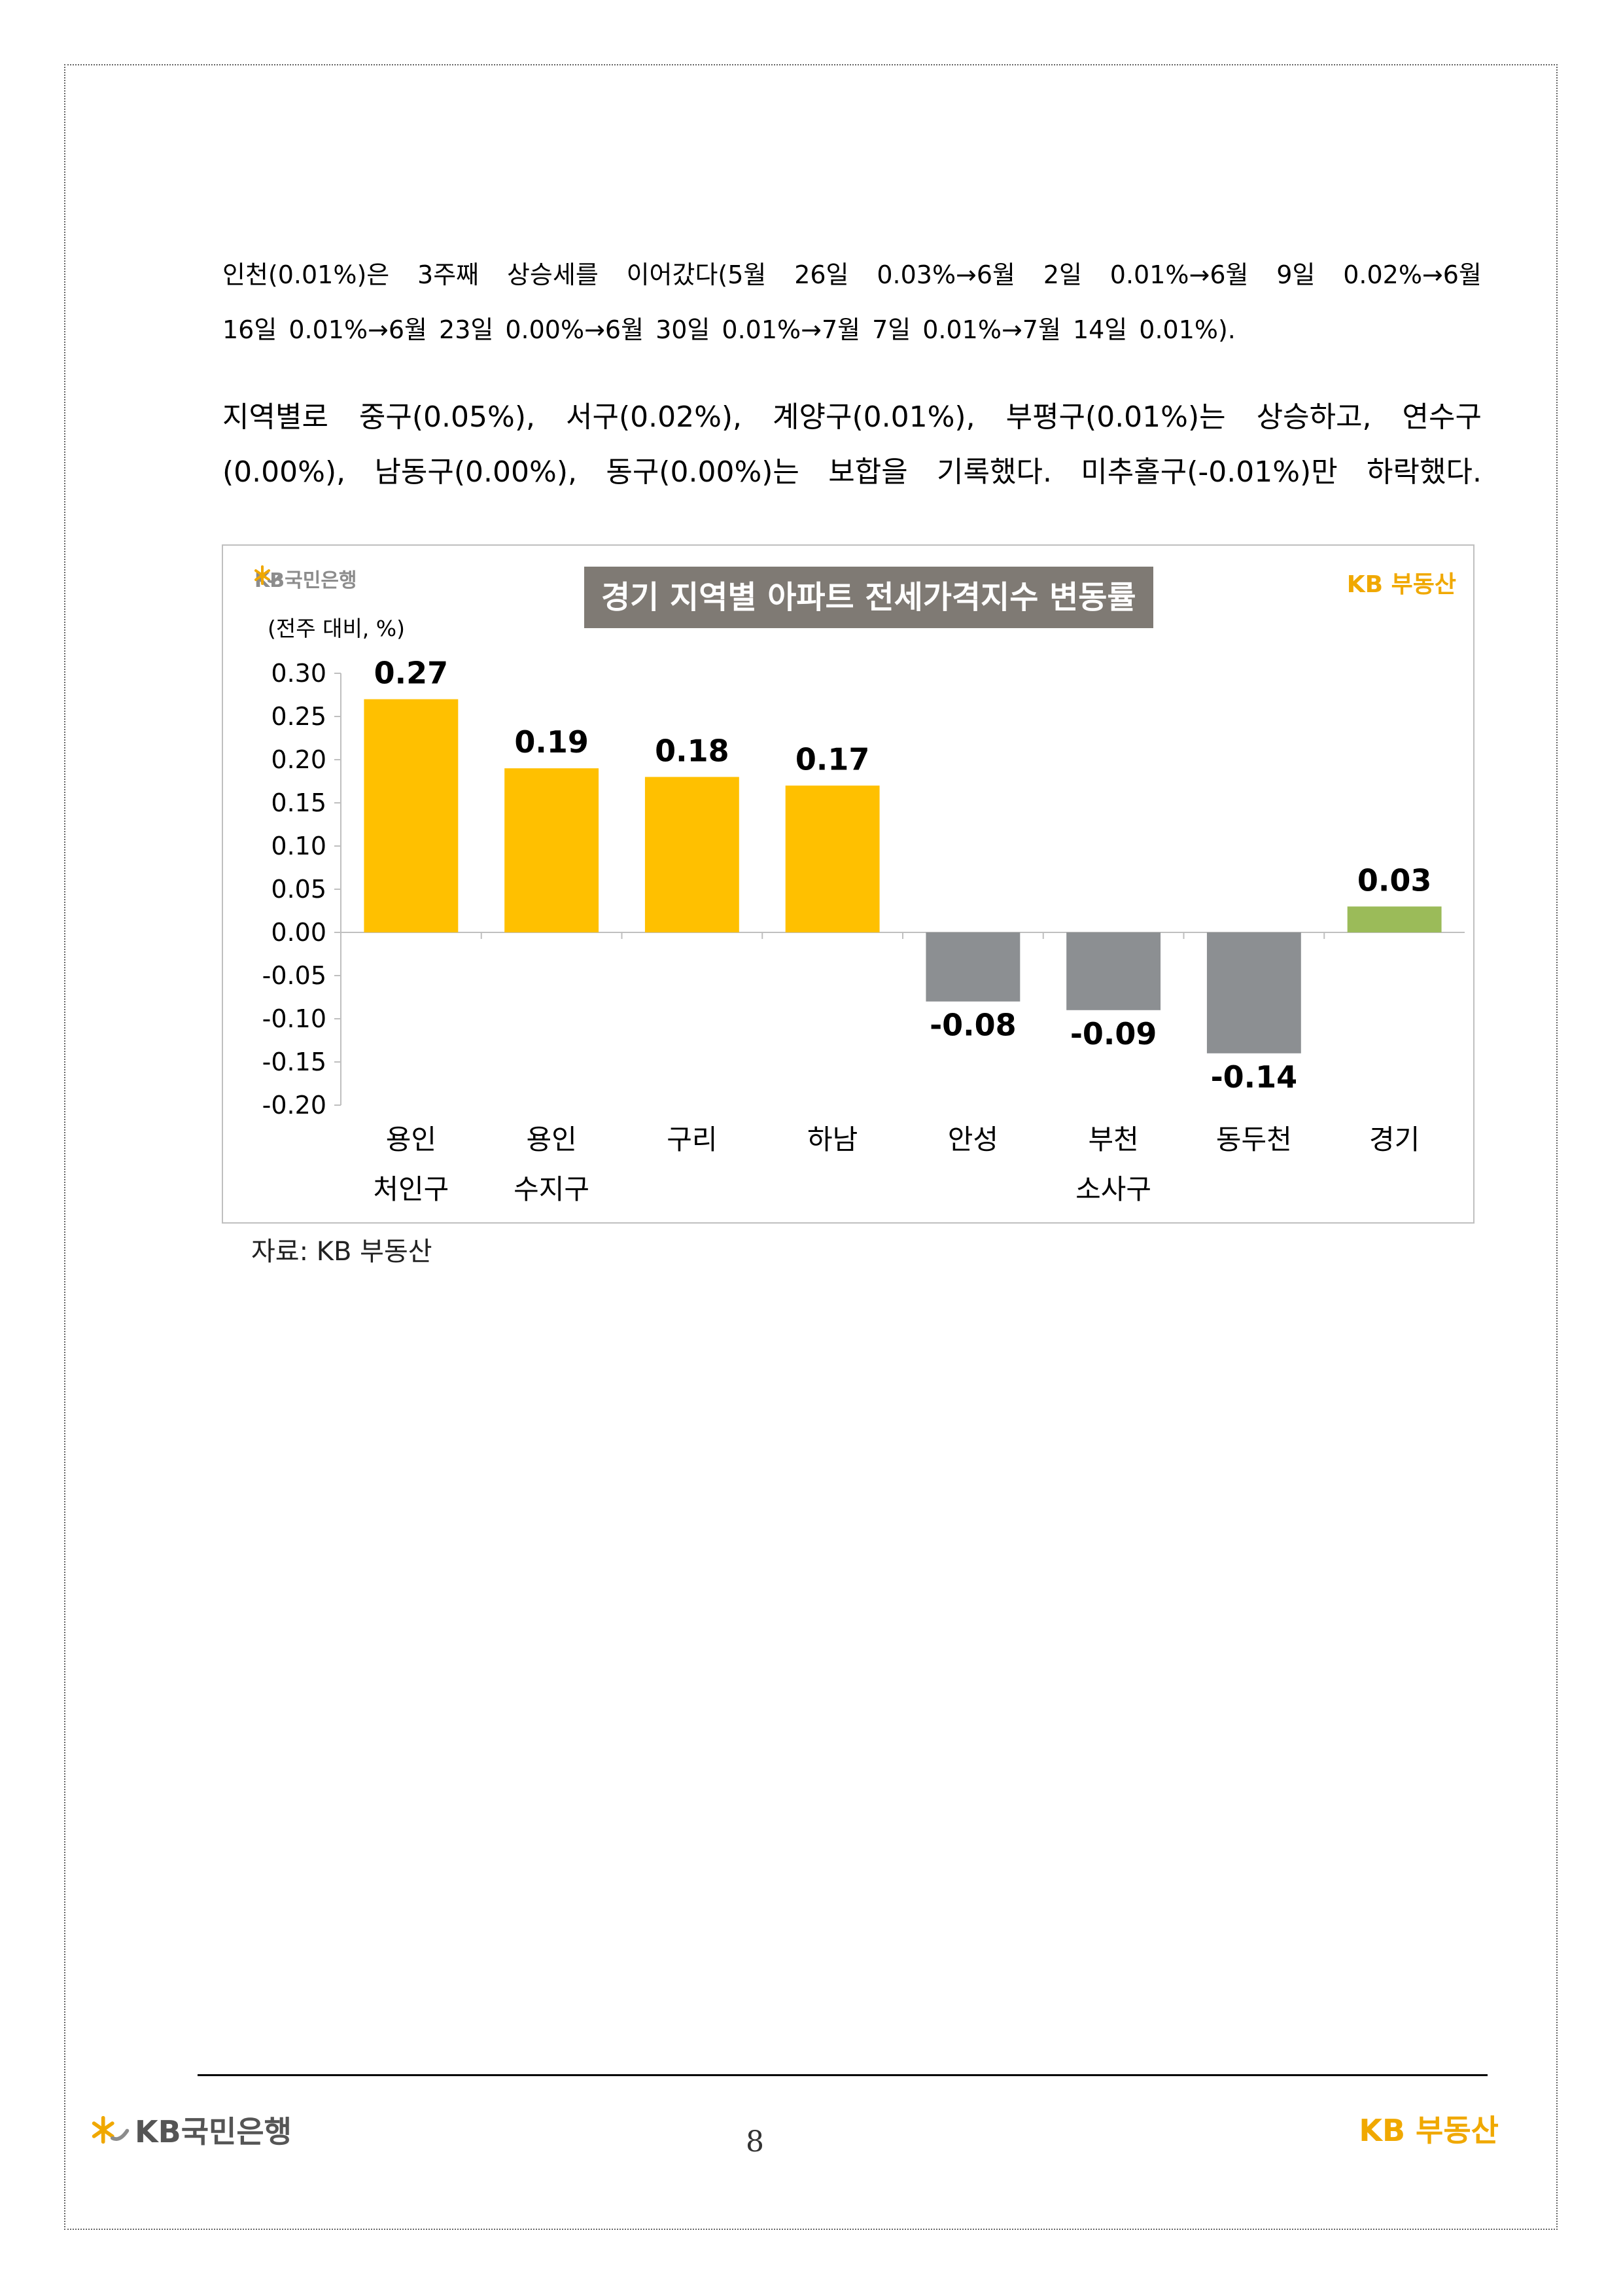 This screenshot has height=2296, width=1623. Describe the element at coordinates (1113, 1139) in the screenshot. I see `x-category-label: 부천` at that location.